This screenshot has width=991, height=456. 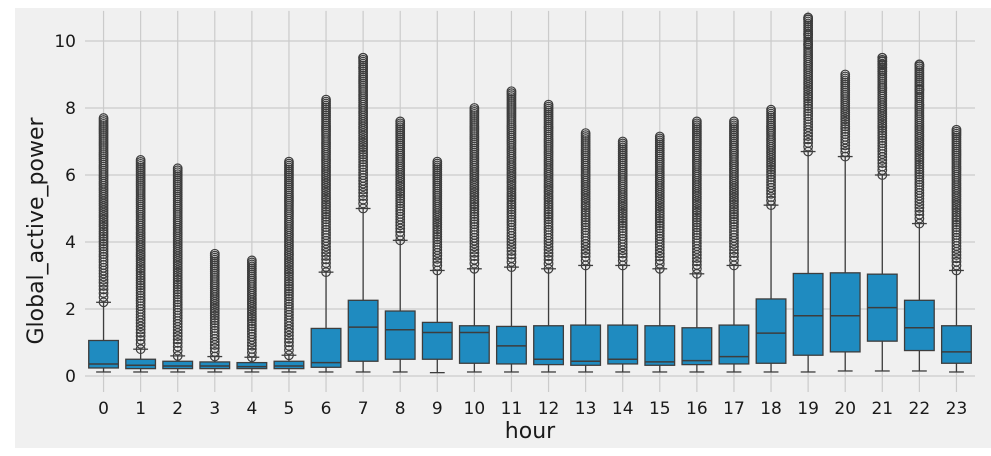 I want to click on x-tick-label-20: 20, so click(x=845, y=409).